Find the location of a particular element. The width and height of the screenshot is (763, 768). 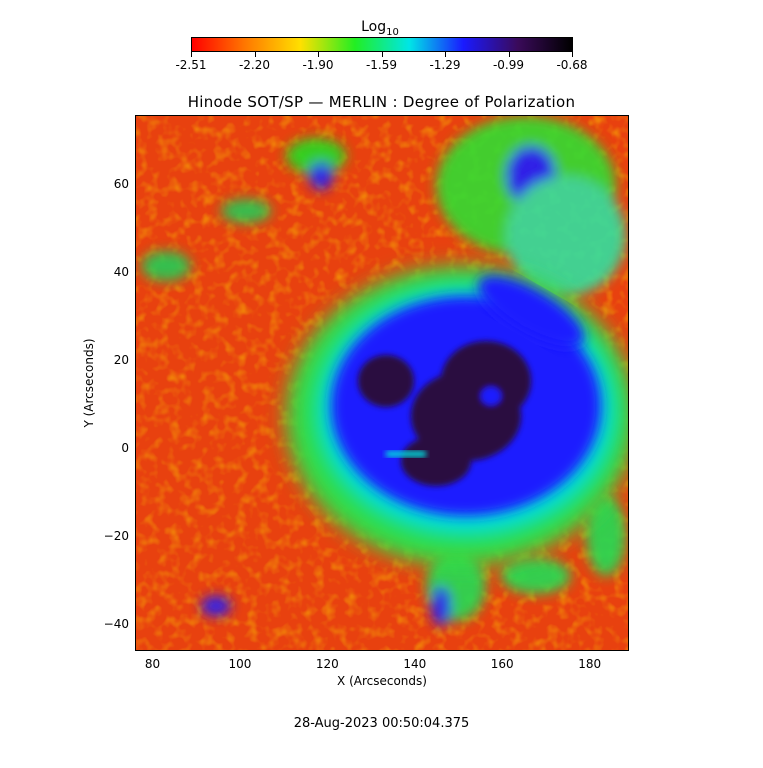

y-tick-label: 40 is located at coordinates (121, 272).